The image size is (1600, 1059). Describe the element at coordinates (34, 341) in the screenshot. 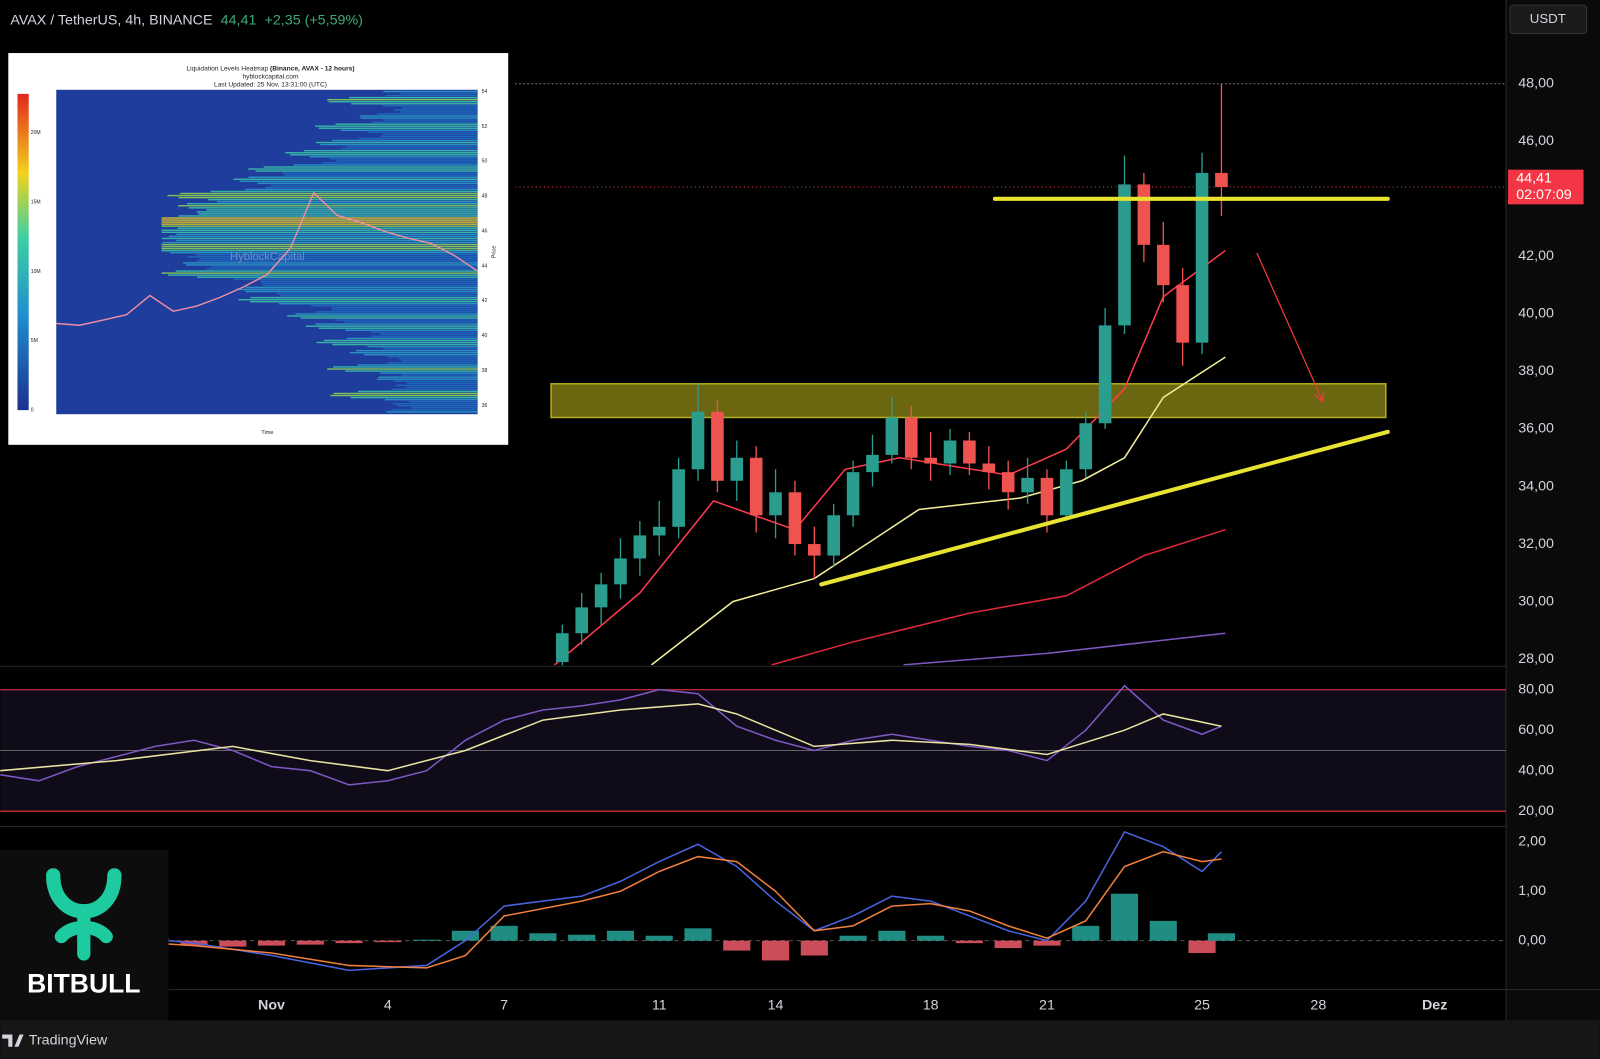

I see `colorbar-tick-label: 5M` at that location.